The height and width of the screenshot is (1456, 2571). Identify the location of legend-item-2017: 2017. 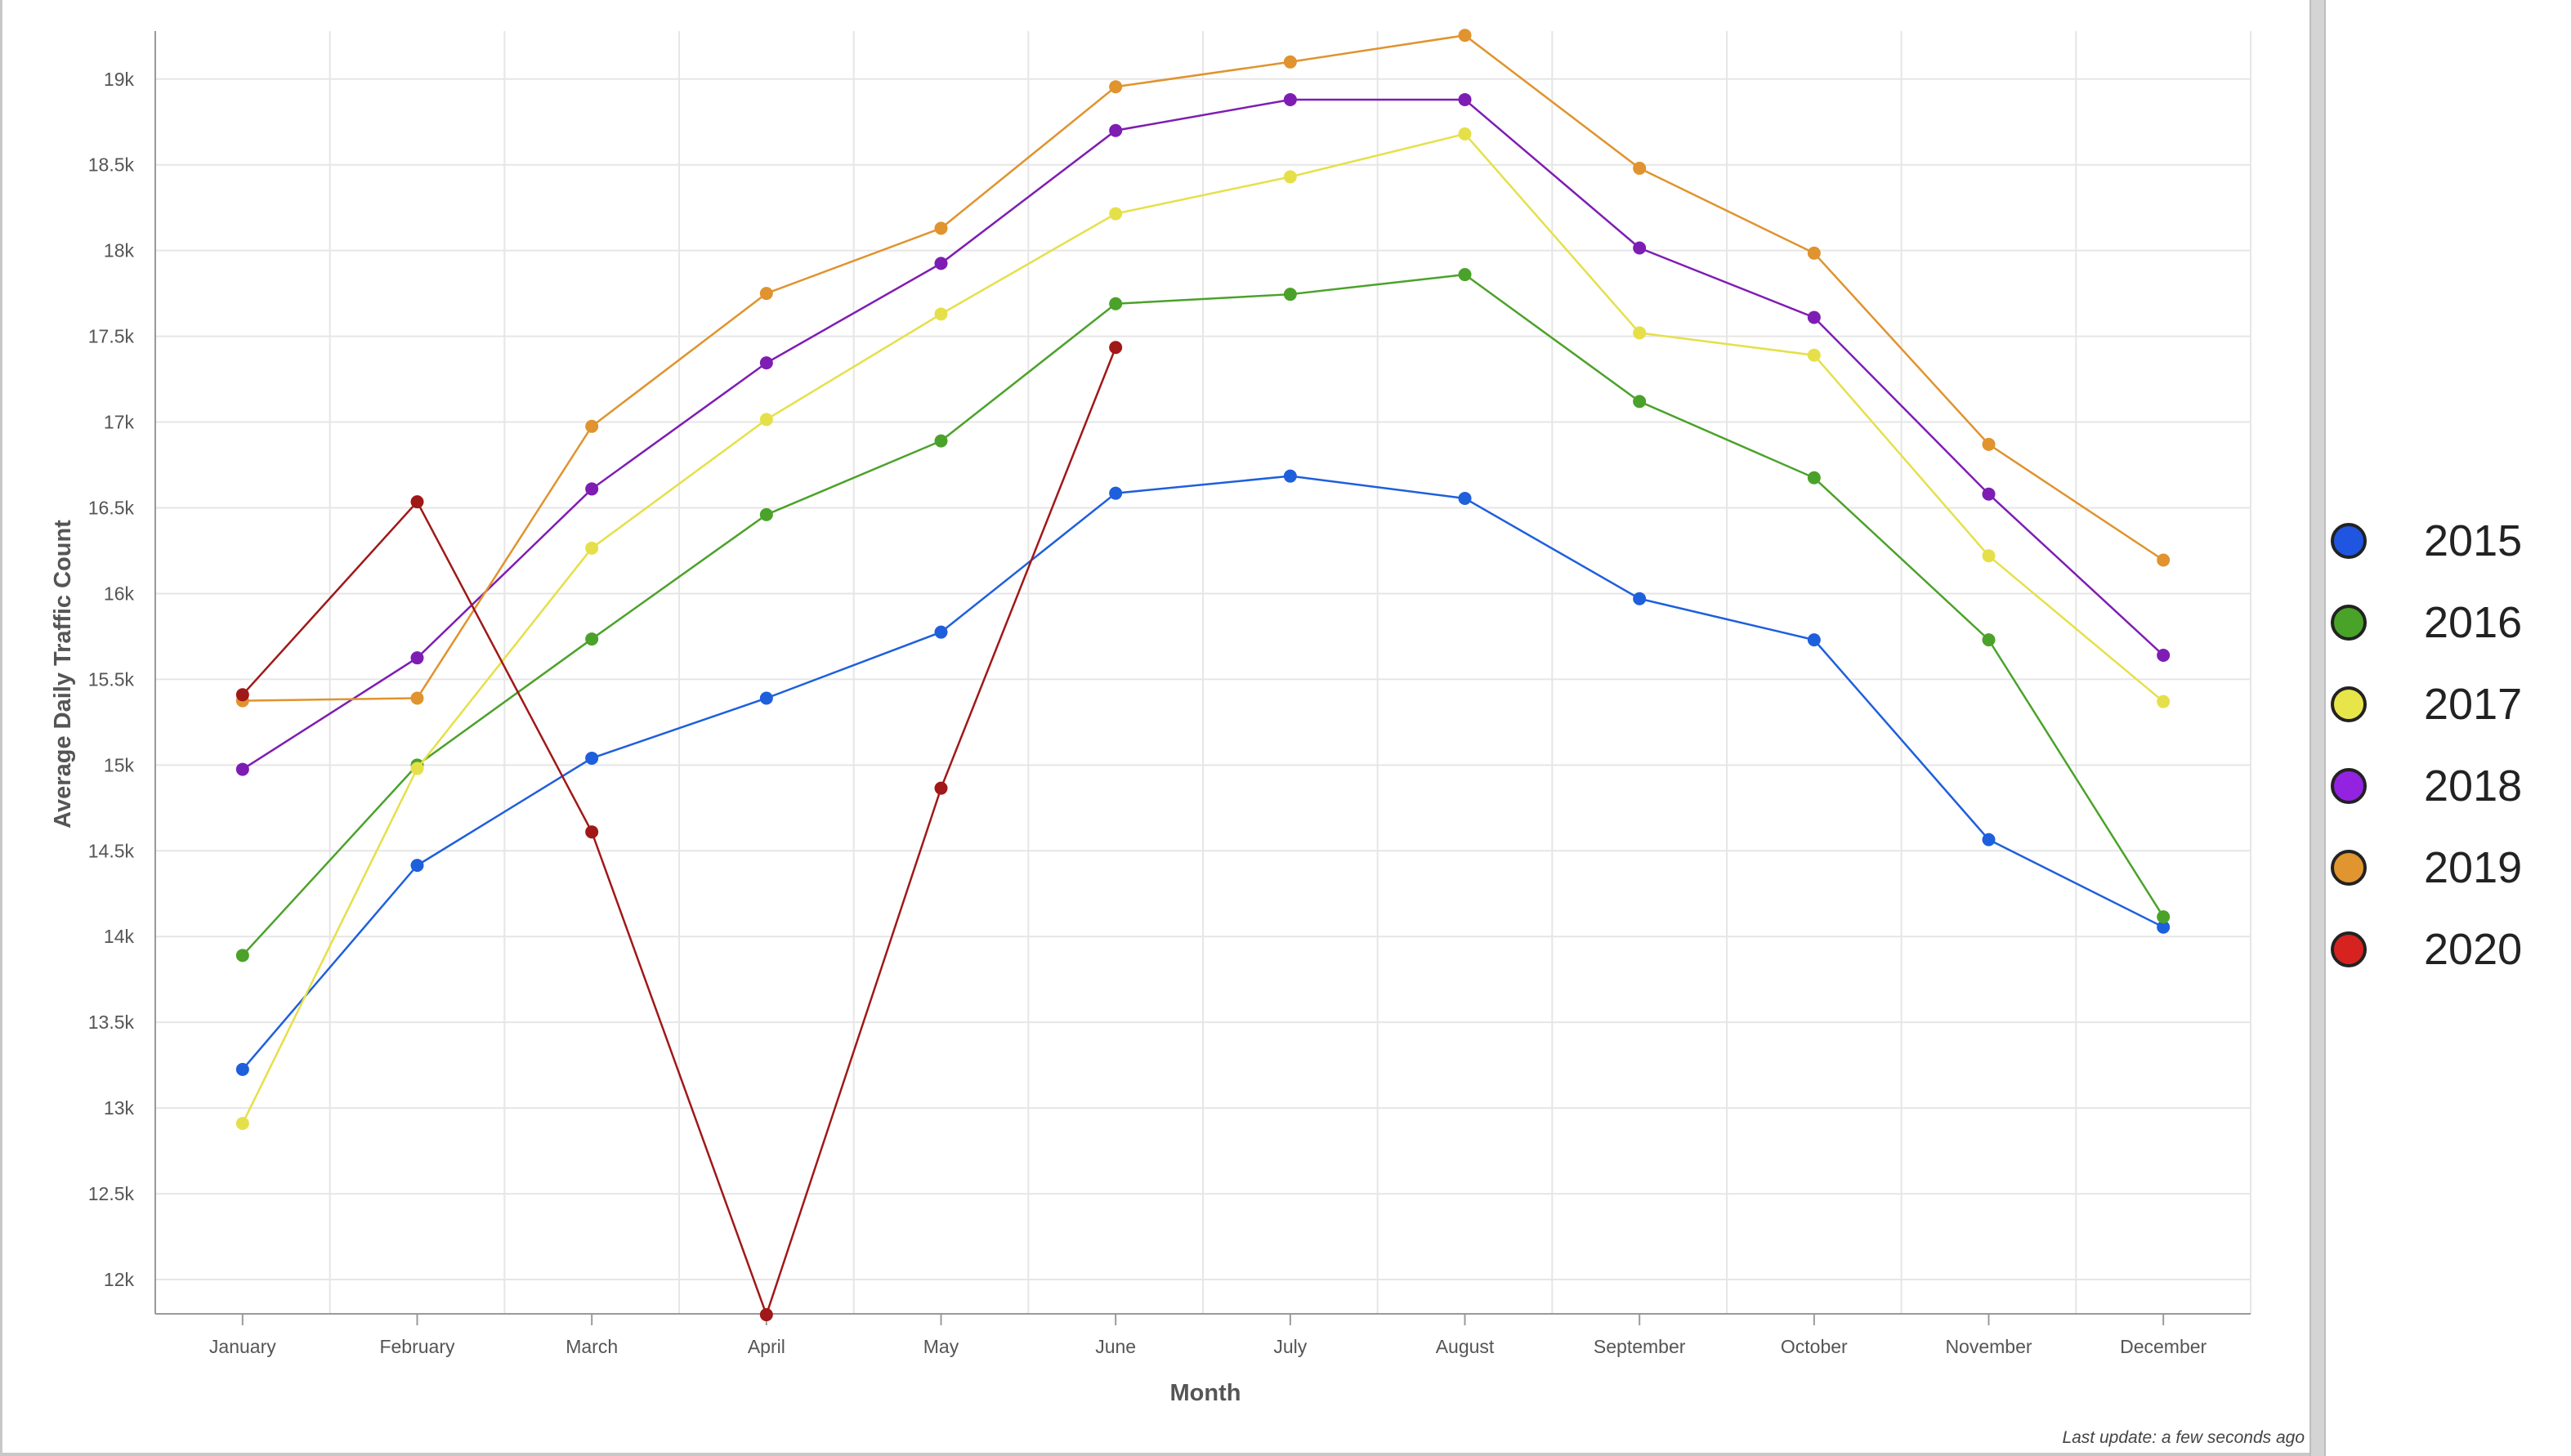
(2445, 704).